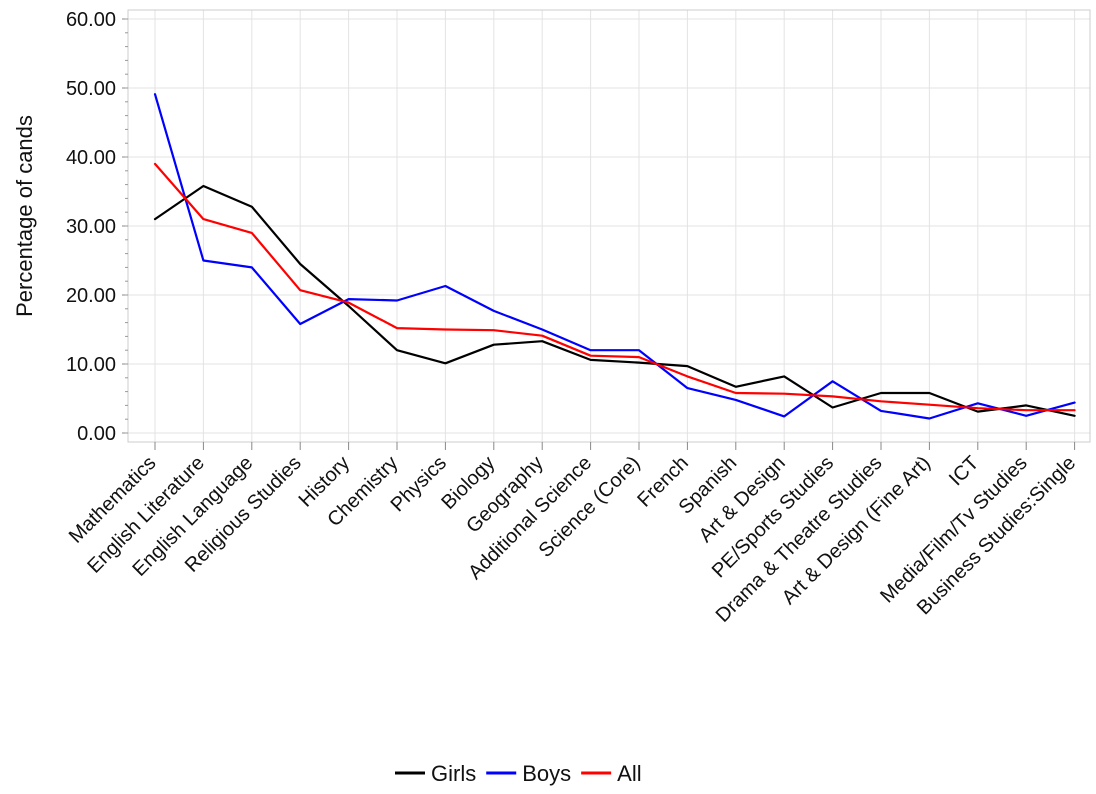 The height and width of the screenshot is (794, 1096). Describe the element at coordinates (453, 773) in the screenshot. I see `legend-label-girls: Girls` at that location.